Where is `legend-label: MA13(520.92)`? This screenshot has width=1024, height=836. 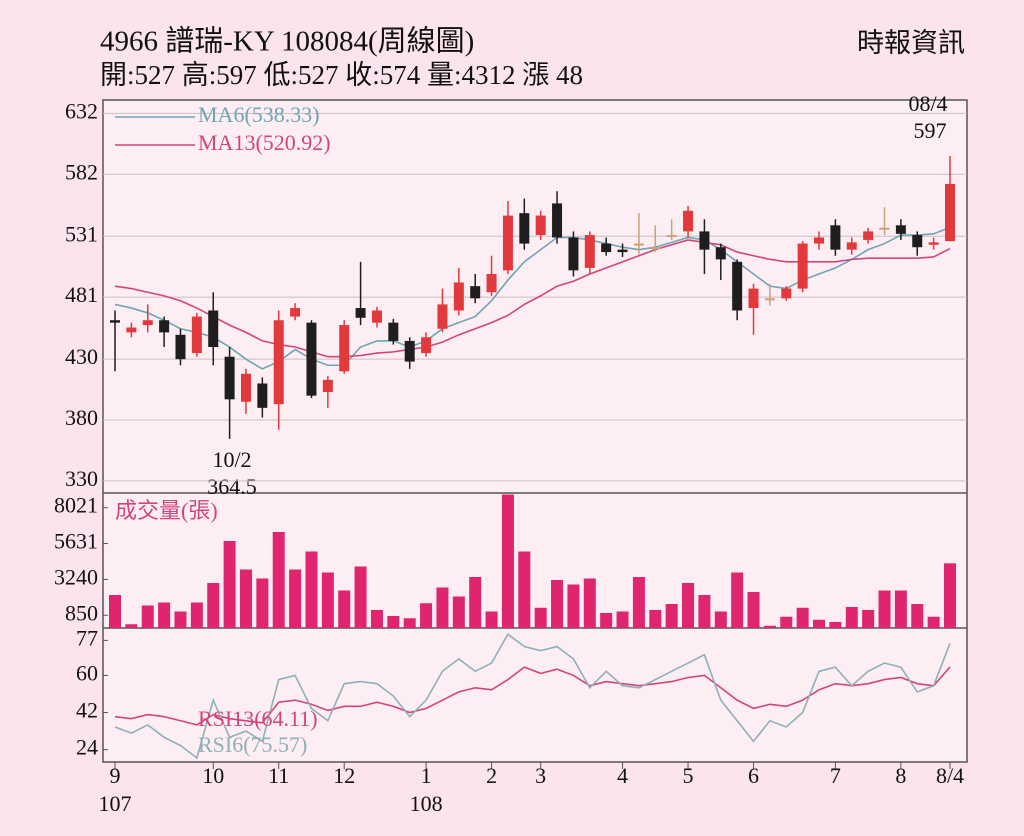 legend-label: MA13(520.92) is located at coordinates (264, 142).